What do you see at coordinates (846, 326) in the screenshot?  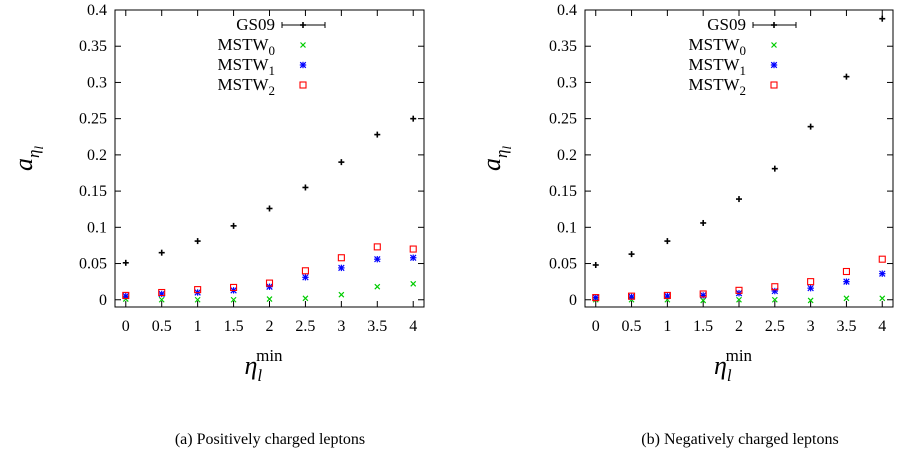 I see `x-tick-label: 3.5` at bounding box center [846, 326].